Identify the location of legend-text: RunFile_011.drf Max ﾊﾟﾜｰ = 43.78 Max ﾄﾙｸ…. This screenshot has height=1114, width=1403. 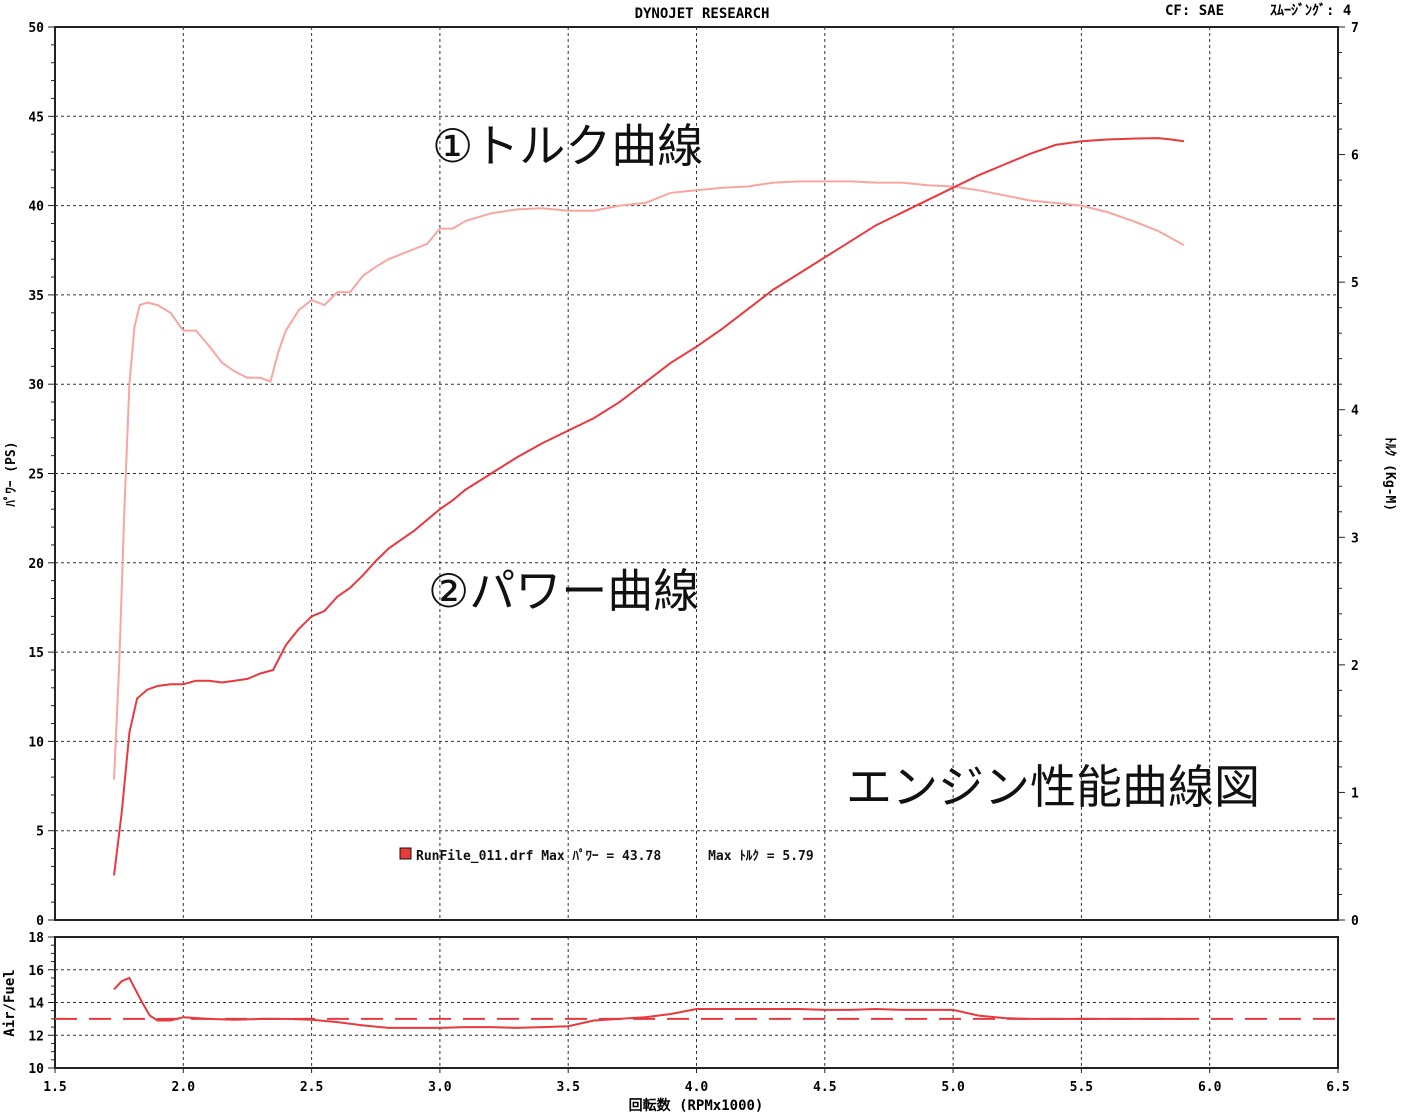
(615, 856).